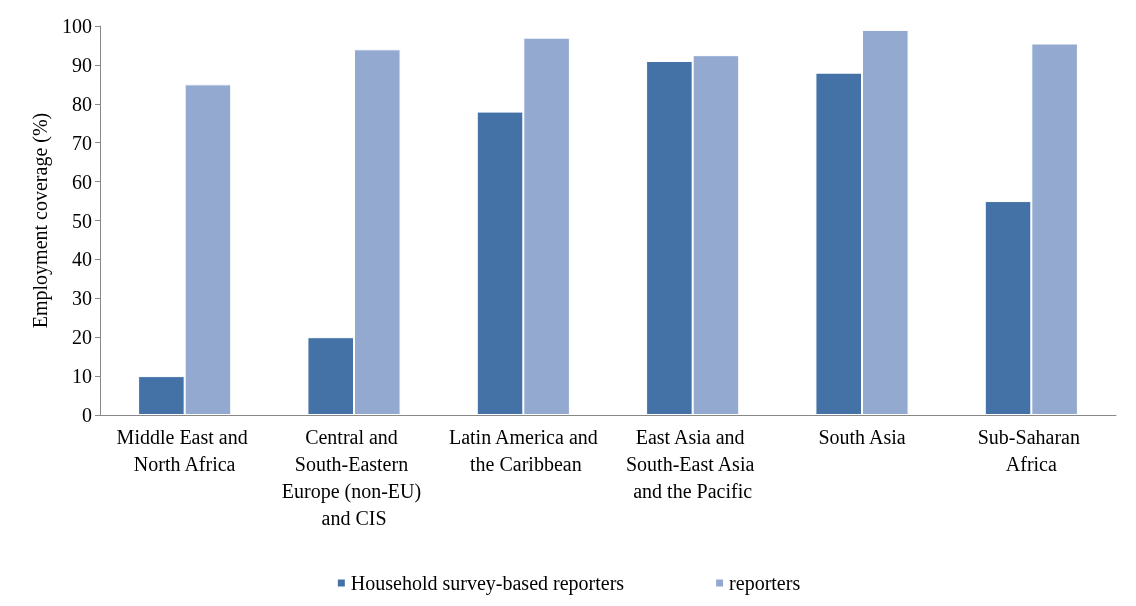  I want to click on y-tick-label: 50, so click(82, 220).